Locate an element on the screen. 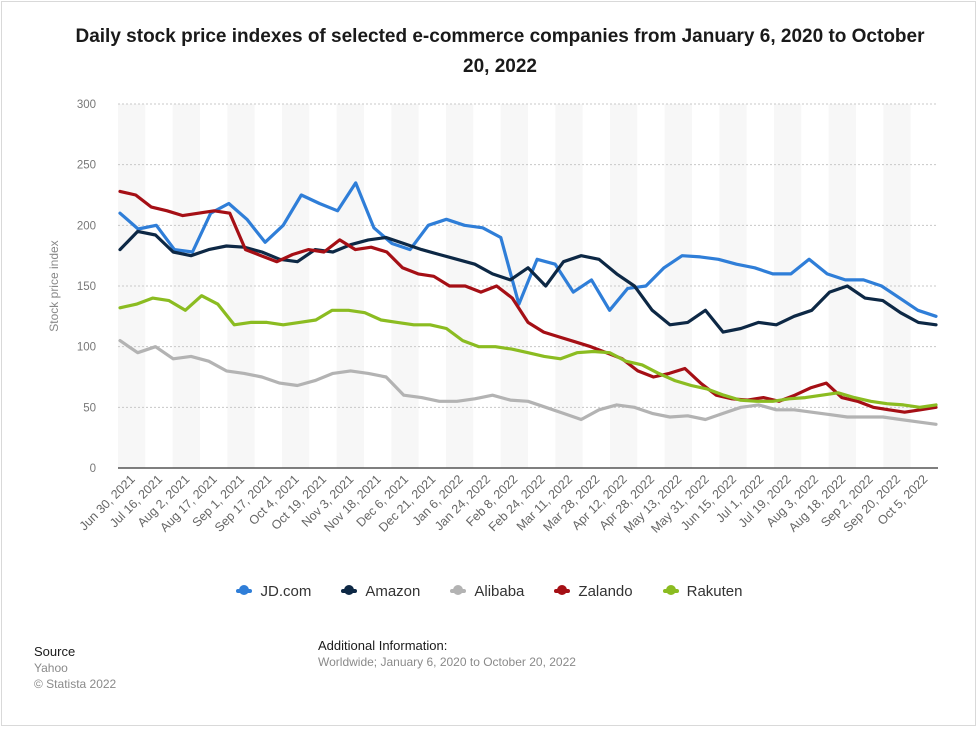  legend-swatch-rakuten is located at coordinates (670, 590).